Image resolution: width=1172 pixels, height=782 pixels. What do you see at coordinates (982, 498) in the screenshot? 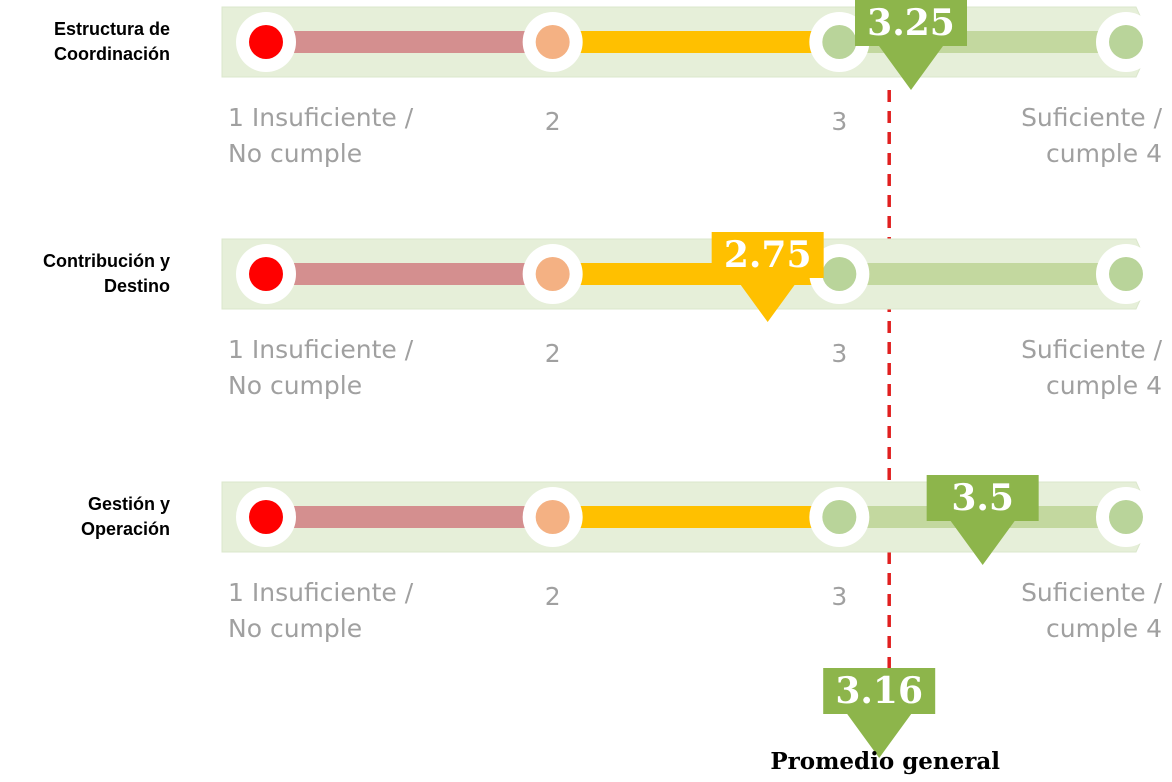
I see `value-label: 3.5` at bounding box center [982, 498].